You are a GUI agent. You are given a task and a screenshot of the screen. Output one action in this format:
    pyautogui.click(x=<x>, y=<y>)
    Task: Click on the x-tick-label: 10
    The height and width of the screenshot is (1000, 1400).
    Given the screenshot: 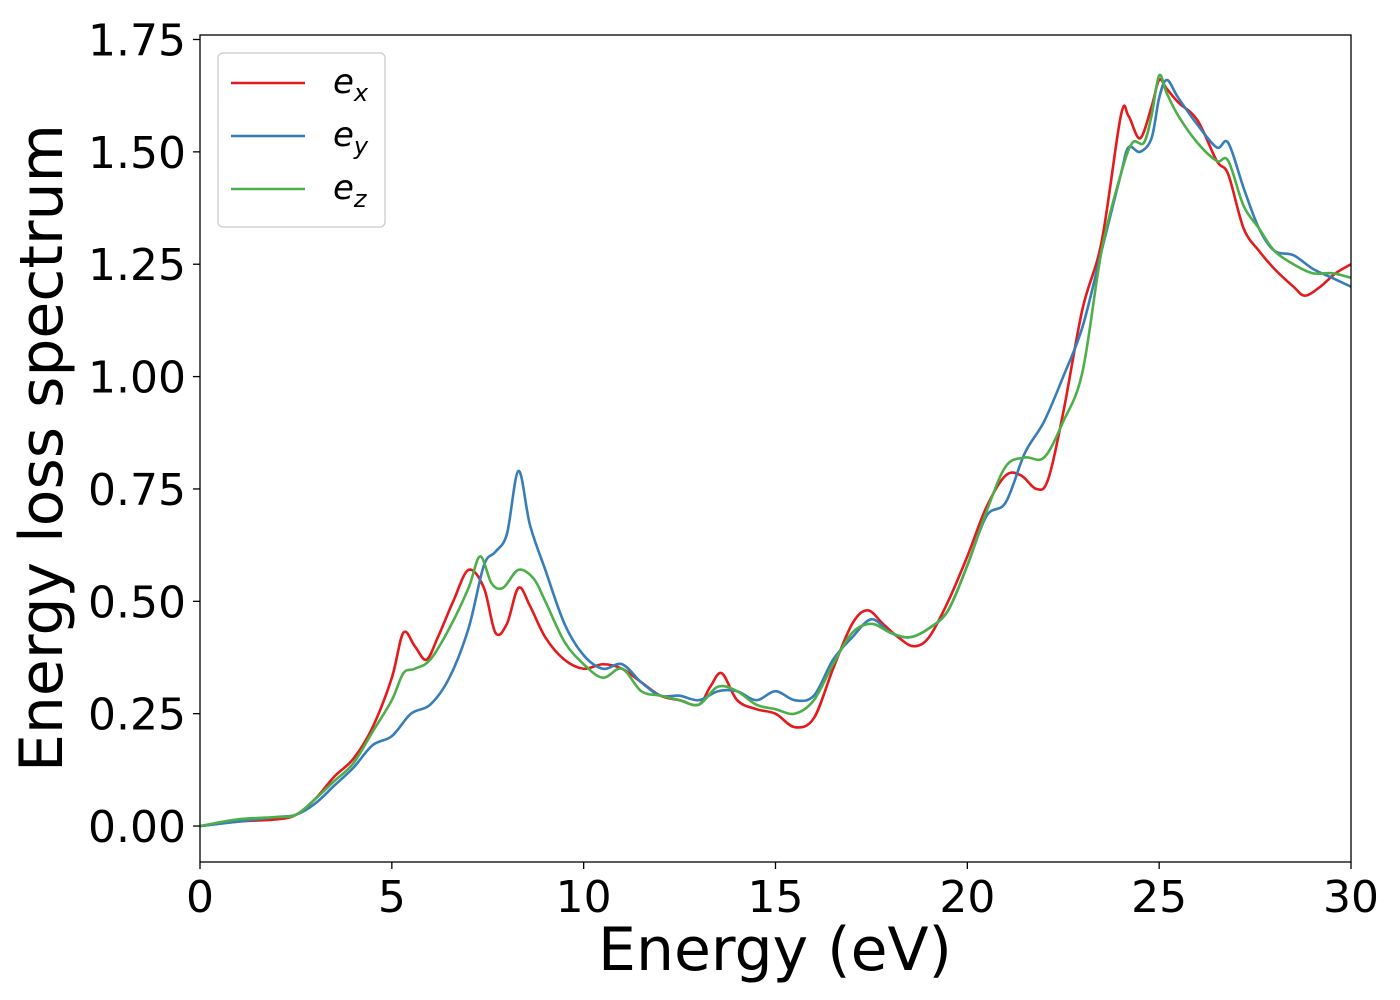 What is the action you would take?
    pyautogui.click(x=584, y=897)
    